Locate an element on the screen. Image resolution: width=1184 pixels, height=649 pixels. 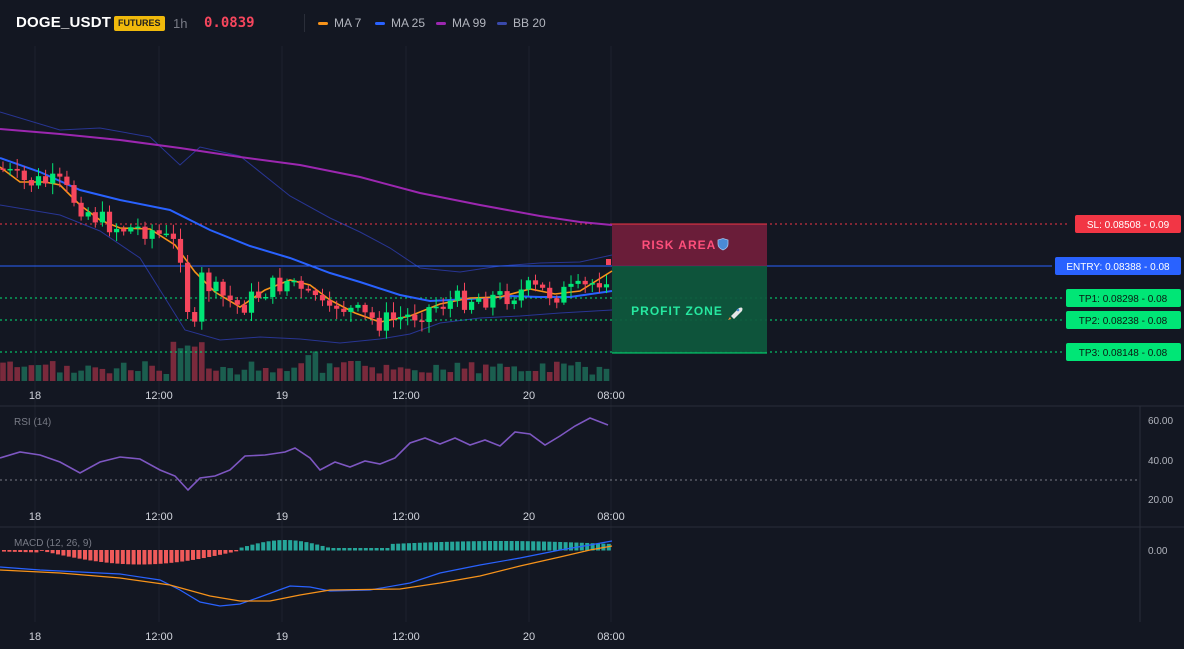
risk-area-zone is located at coordinates (689, 245).